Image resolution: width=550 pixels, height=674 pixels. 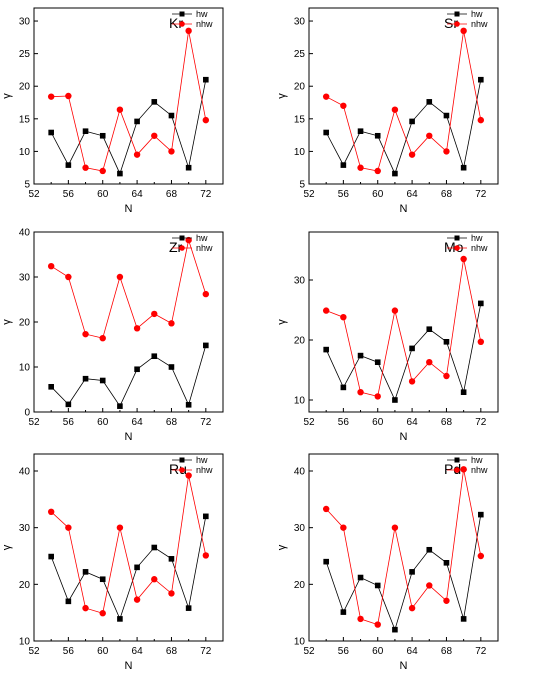 I want to click on y-tick-label: 15, so click(x=25, y=119).